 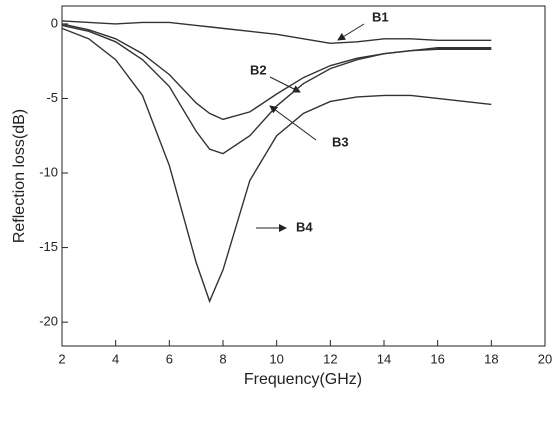 I want to click on y-tick-label: -10, so click(x=48, y=171).